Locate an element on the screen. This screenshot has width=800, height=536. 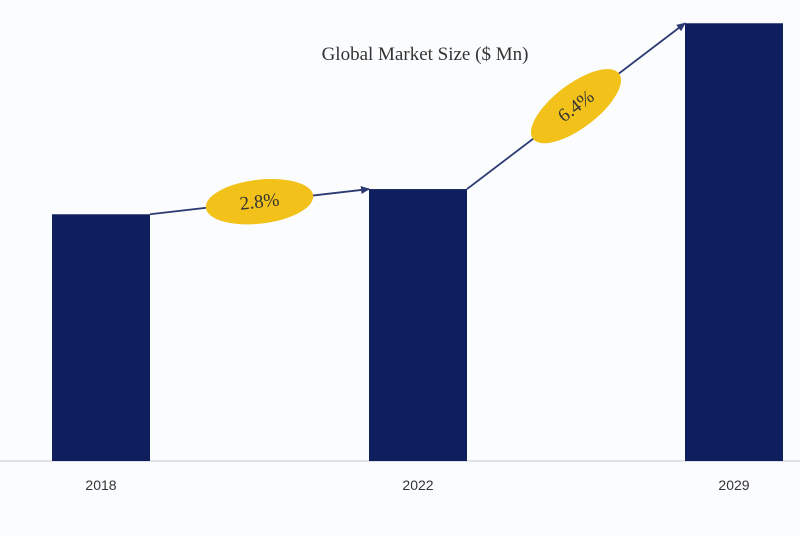
growth-rate-label: 2.8% is located at coordinates (260, 201).